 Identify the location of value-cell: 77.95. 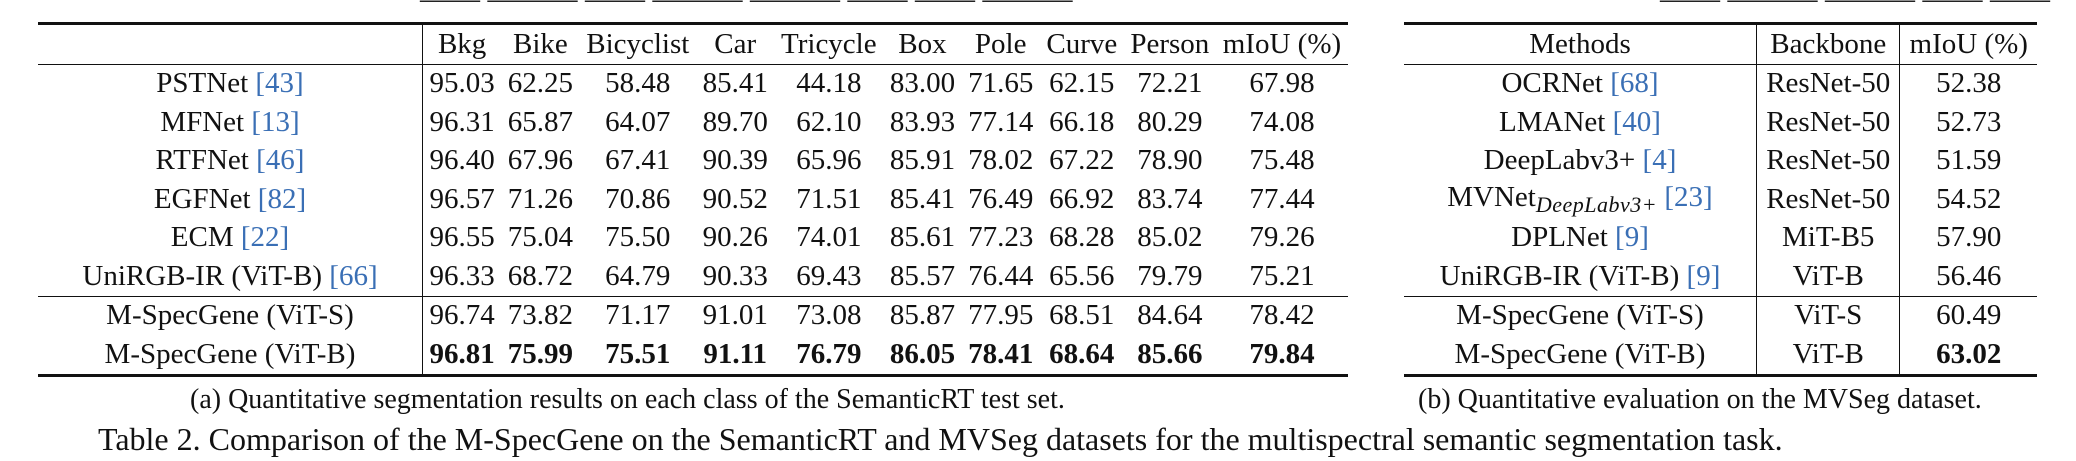
(1001, 315).